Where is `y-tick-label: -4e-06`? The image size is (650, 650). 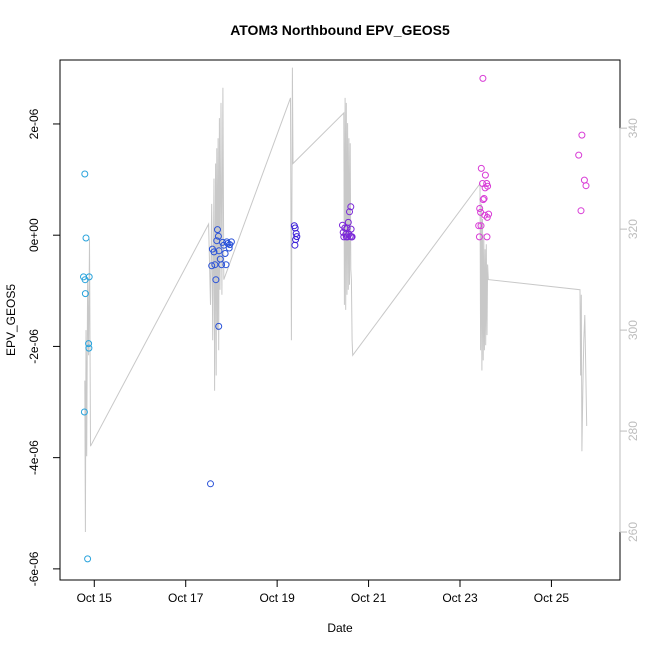 y-tick-label: -4e-06 is located at coordinates (34, 457).